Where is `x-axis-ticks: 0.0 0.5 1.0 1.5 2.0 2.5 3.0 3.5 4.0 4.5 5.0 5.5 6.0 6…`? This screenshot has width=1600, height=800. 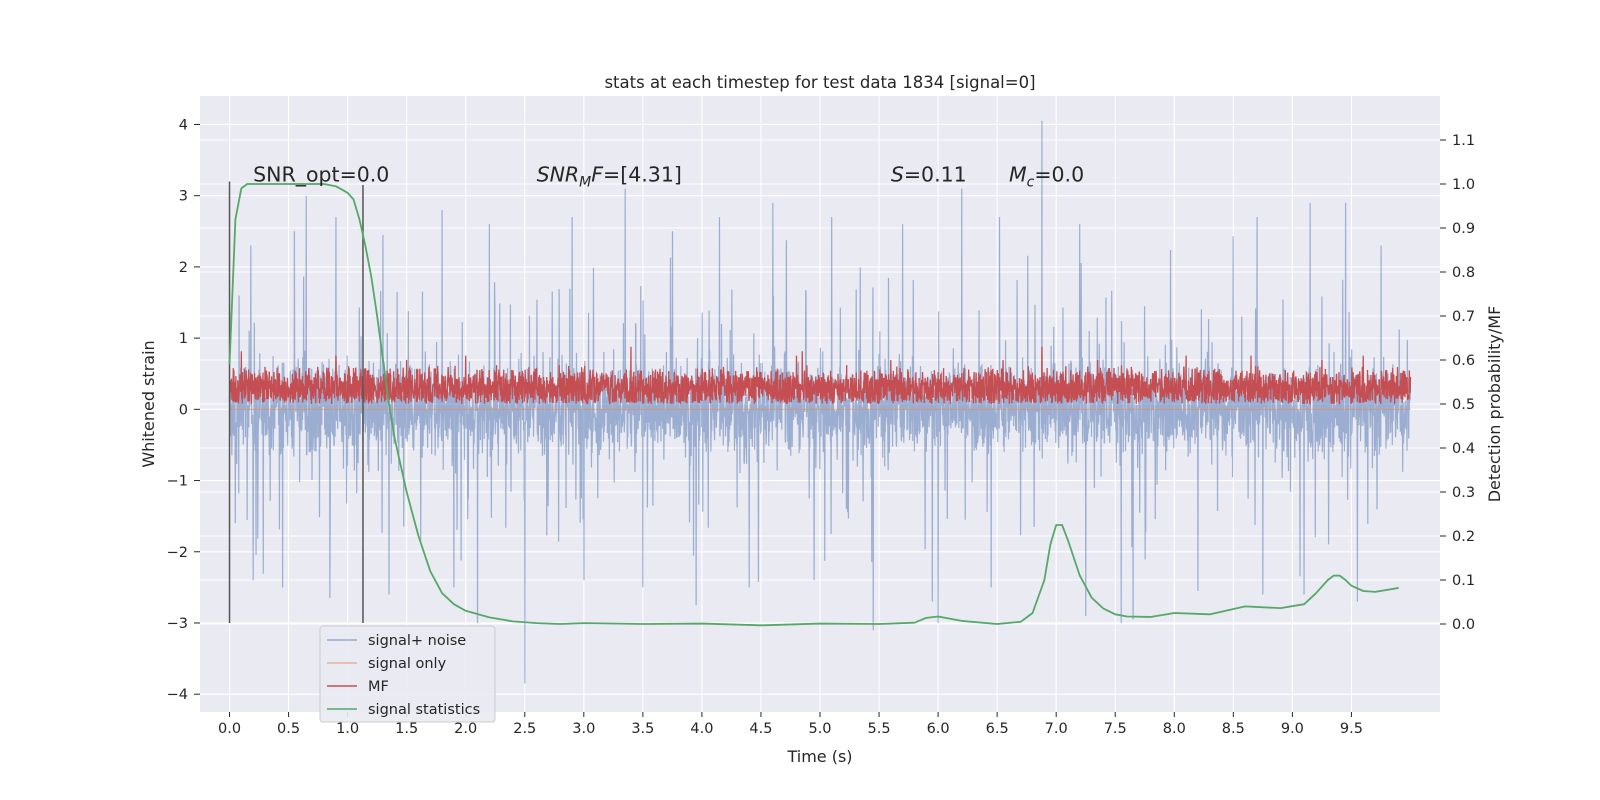
x-axis-ticks: 0.0 0.5 1.0 1.5 2.0 2.5 3.0 3.5 4.0 4.5 5.0 5.5 6.0 6… is located at coordinates (790, 724).